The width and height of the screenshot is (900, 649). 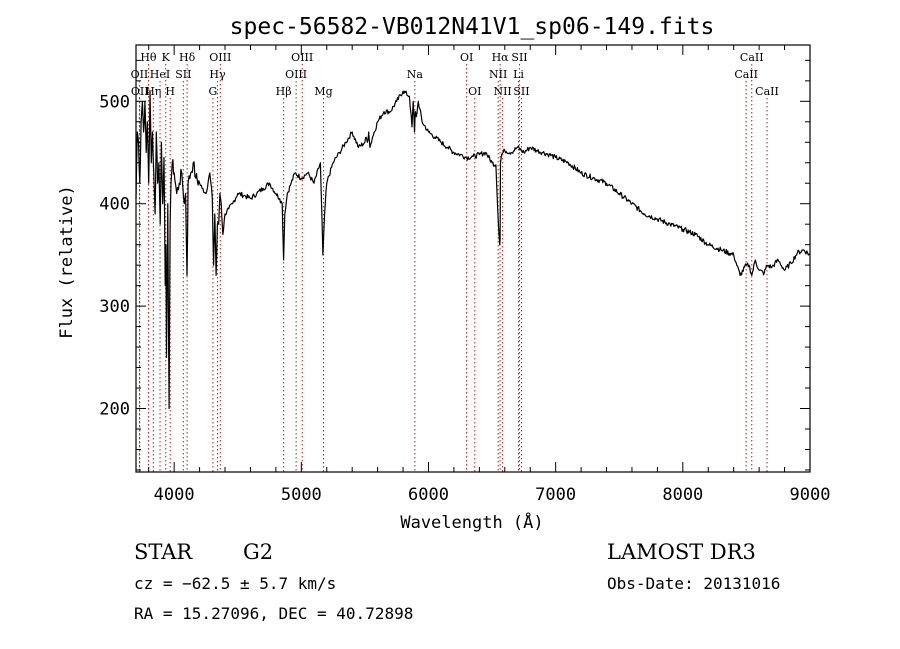 I want to click on observation-date: Obs-Date: 20131016, so click(x=694, y=583).